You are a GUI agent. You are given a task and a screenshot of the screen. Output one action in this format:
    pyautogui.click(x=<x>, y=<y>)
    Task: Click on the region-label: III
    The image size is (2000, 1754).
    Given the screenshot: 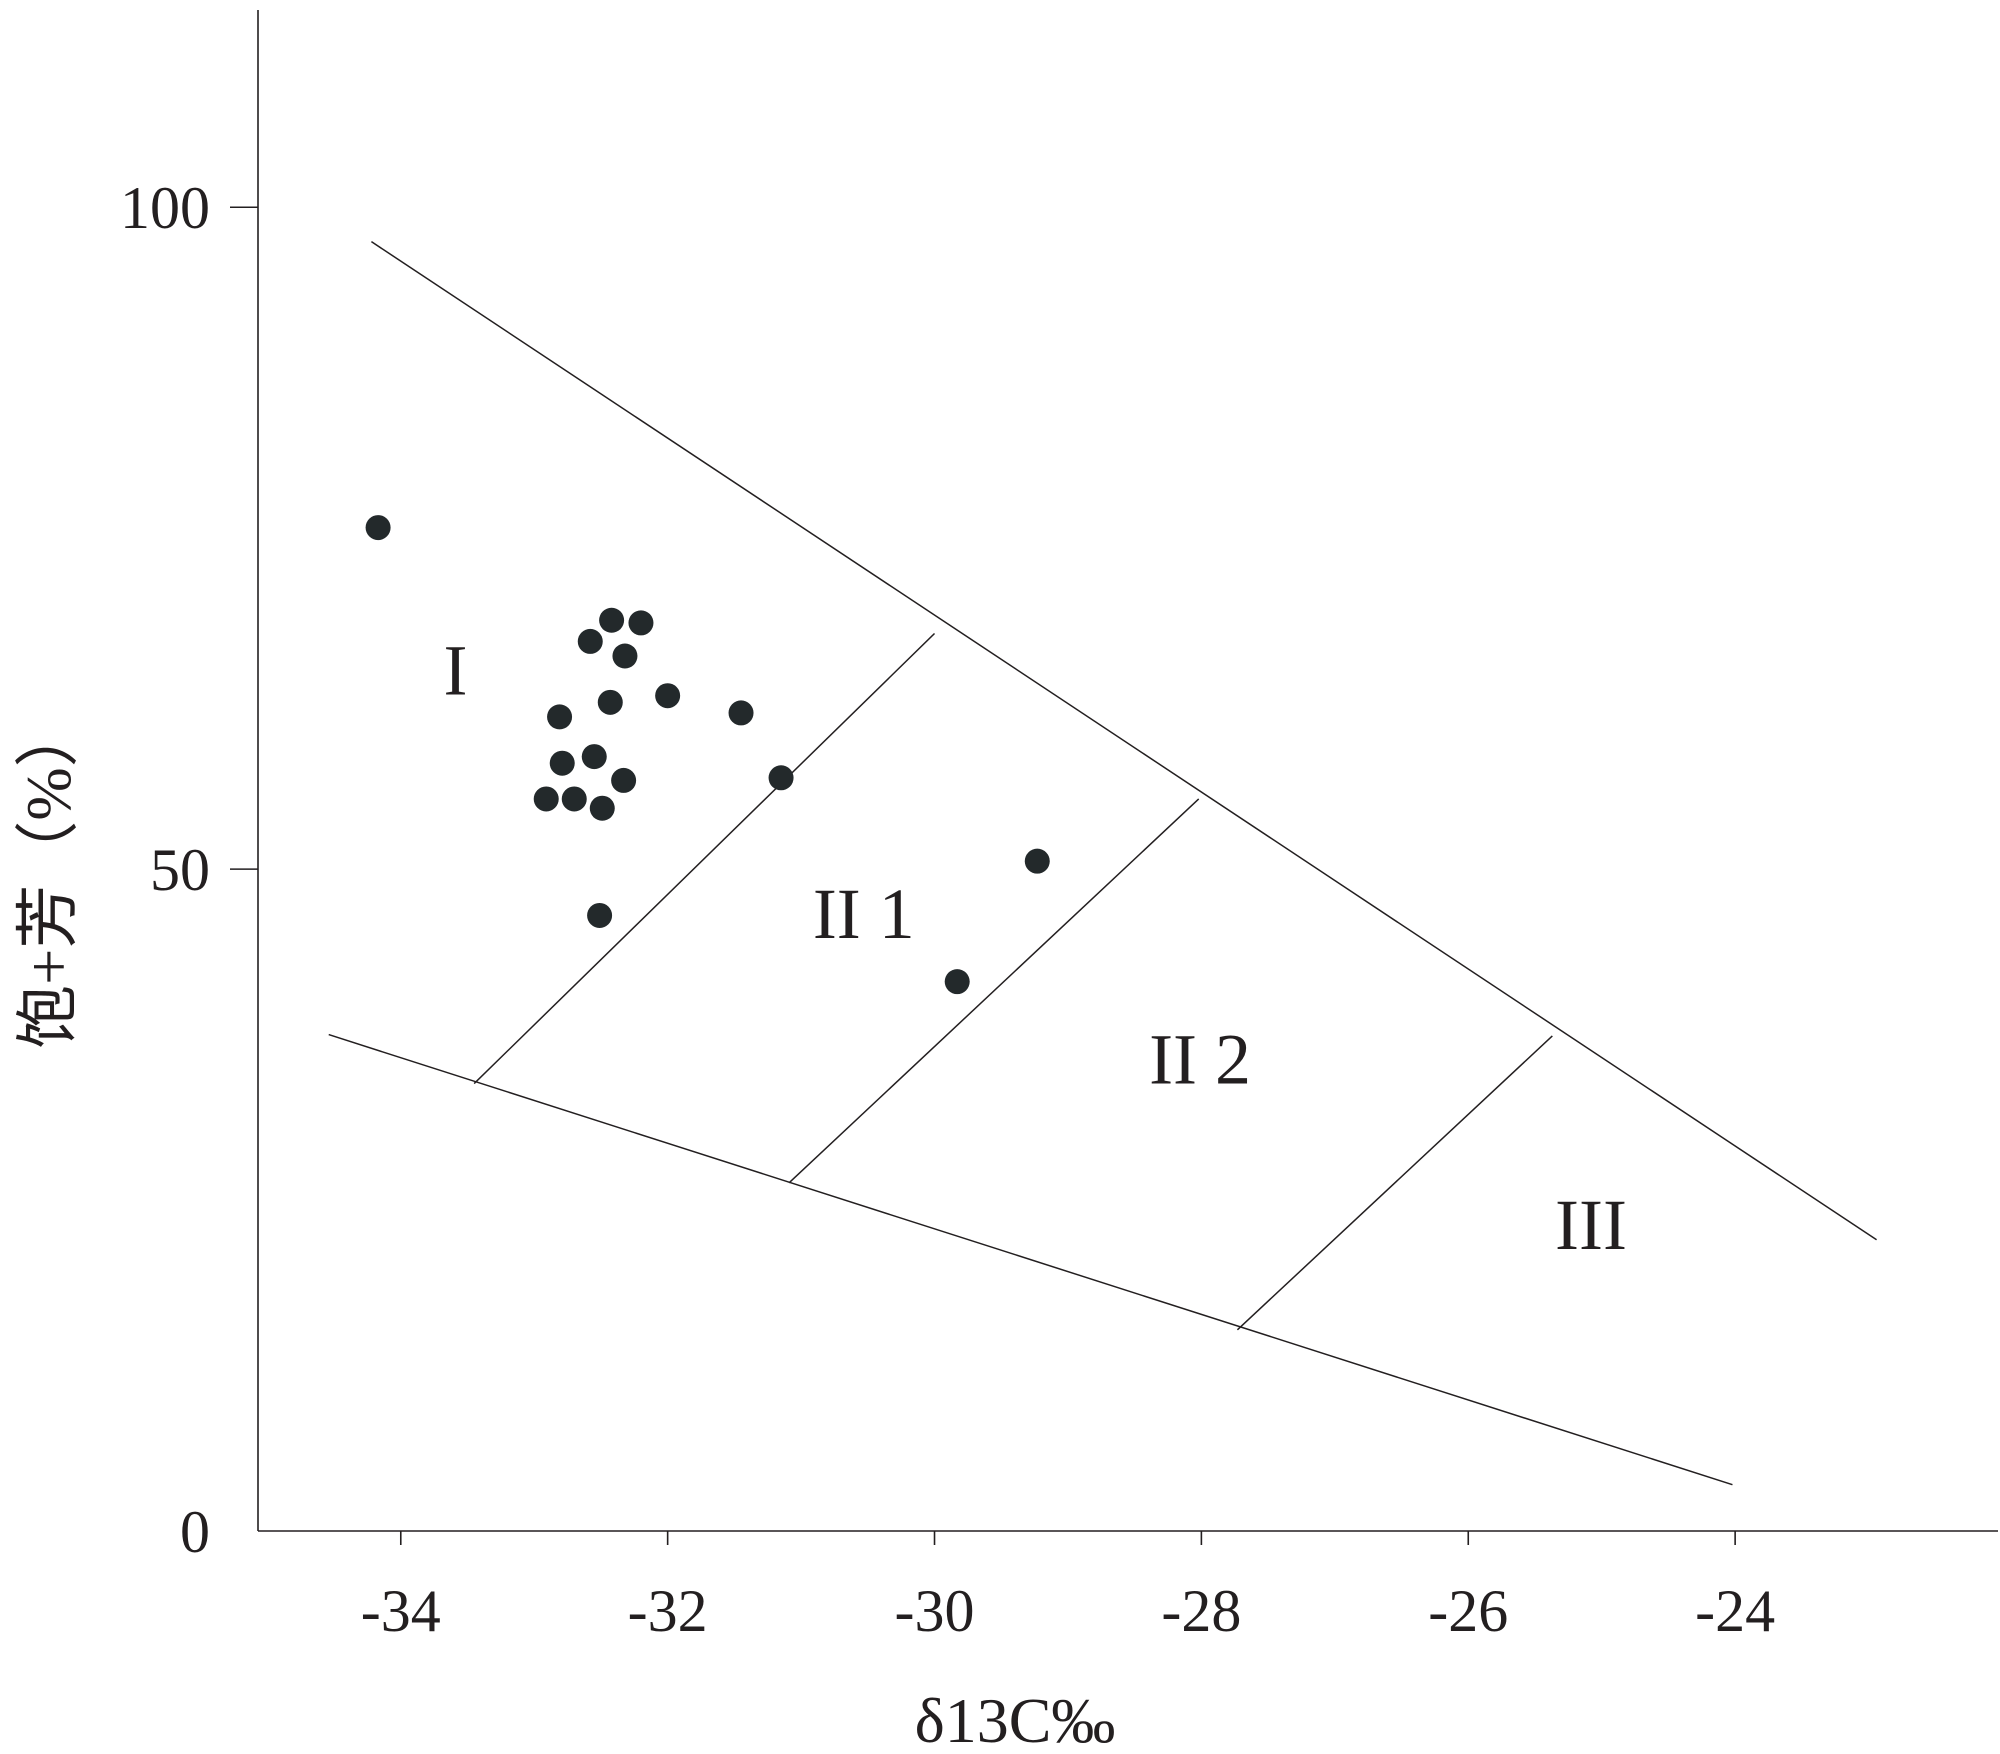 What is the action you would take?
    pyautogui.click(x=1591, y=1225)
    